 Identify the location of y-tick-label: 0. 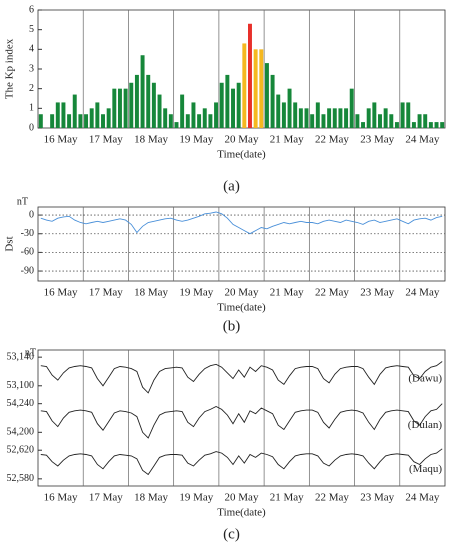
(31, 214).